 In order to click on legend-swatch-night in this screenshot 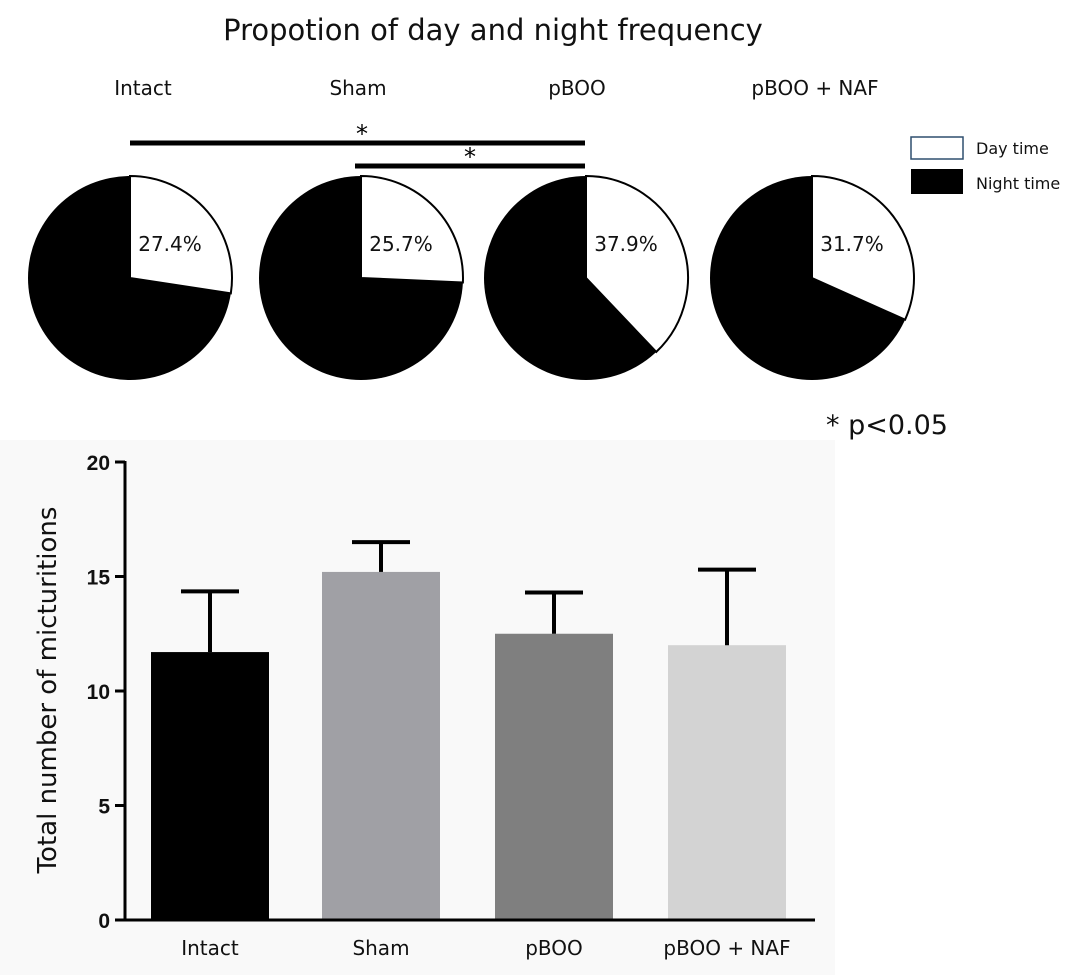, I will do `click(937, 181)`.